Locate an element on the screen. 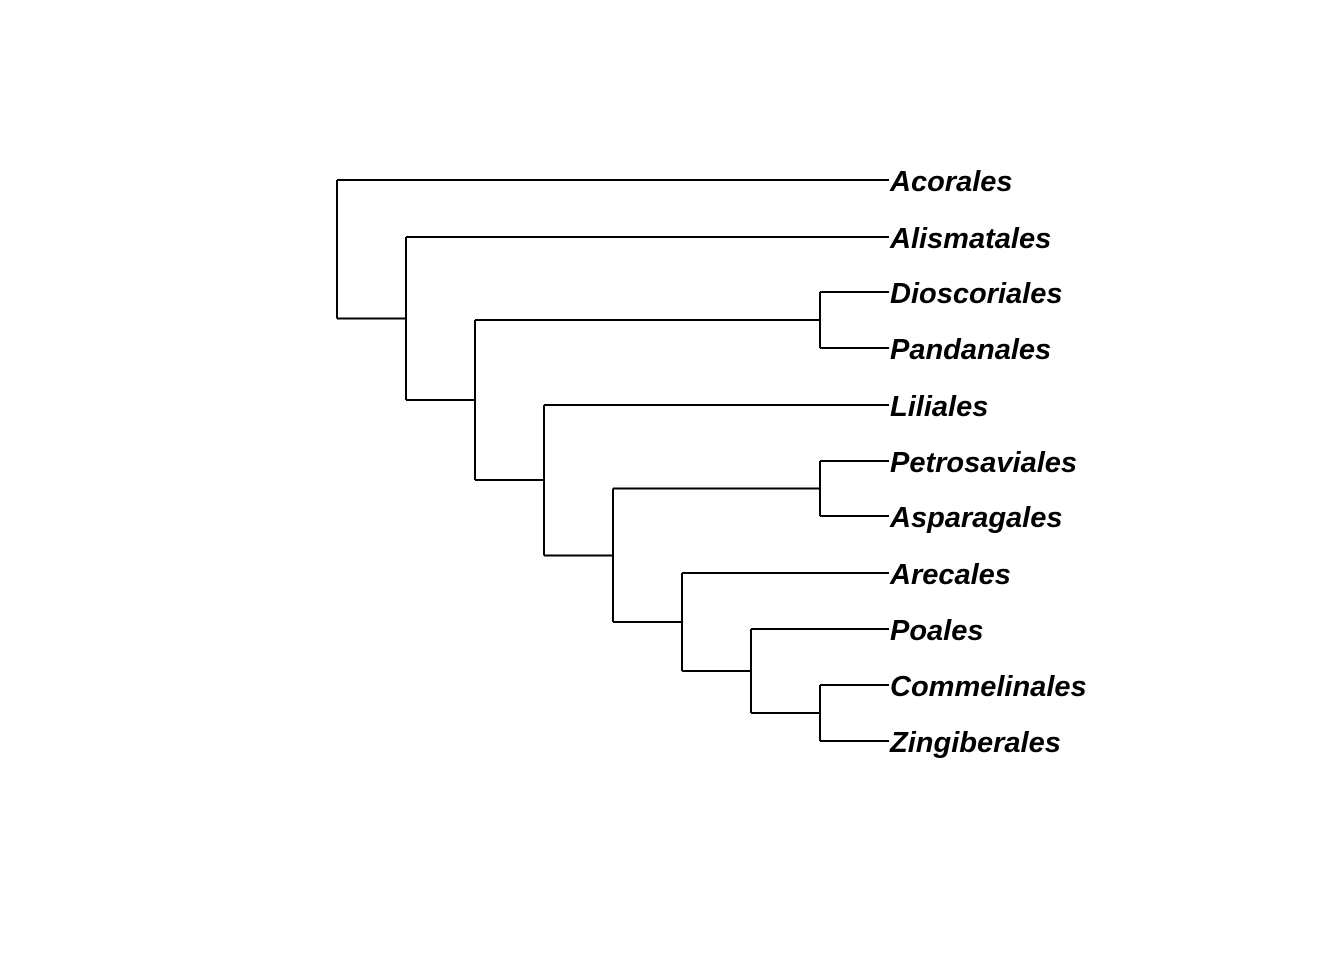 This screenshot has height=960, width=1344. tip-label-asparagales: Asparagales is located at coordinates (976, 518).